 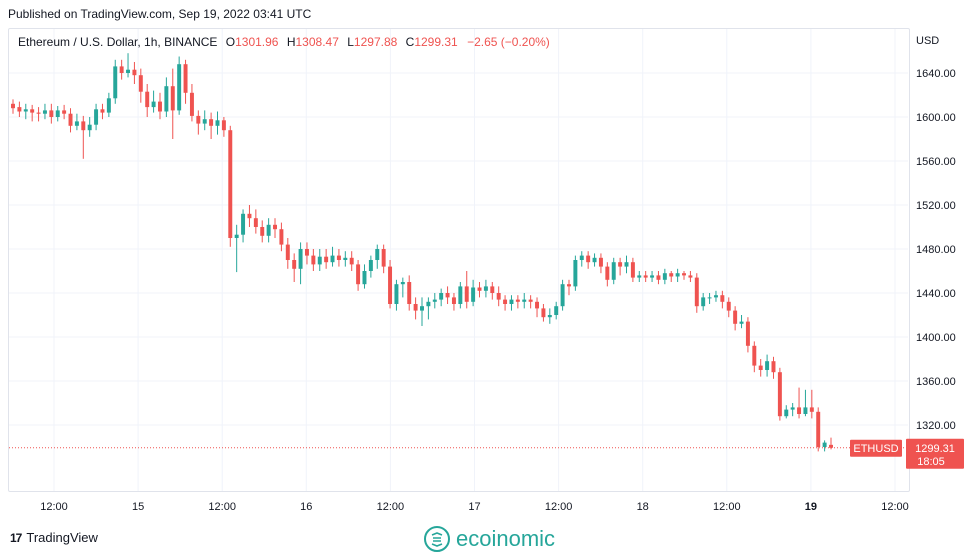 I want to click on symbol-name: Ethereum / U.S. Dollar, 1h, BINANCE, so click(x=118, y=42).